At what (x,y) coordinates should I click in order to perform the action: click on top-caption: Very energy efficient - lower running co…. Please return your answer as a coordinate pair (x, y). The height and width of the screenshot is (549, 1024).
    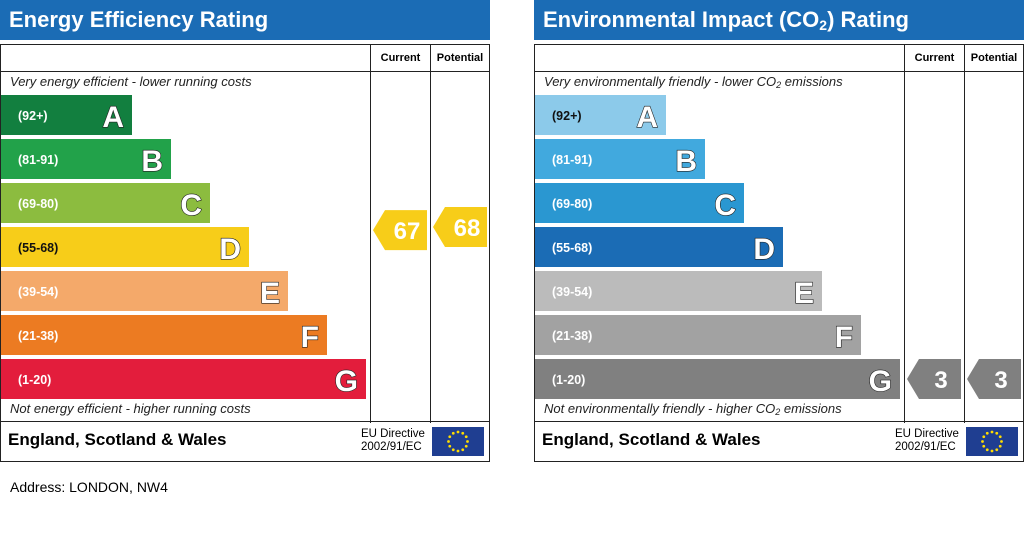
    Looking at the image, I should click on (131, 81).